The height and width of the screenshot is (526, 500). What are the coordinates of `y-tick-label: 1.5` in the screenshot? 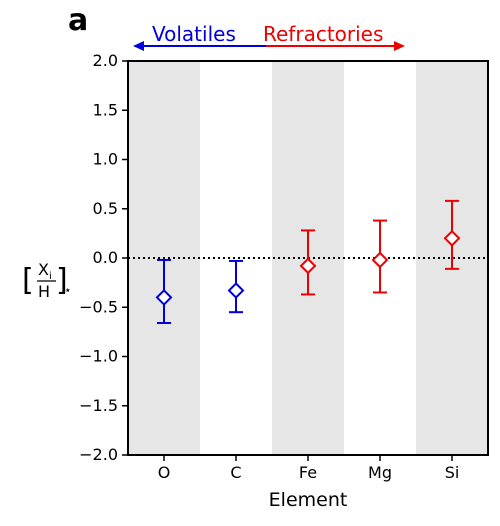 It's located at (105, 109).